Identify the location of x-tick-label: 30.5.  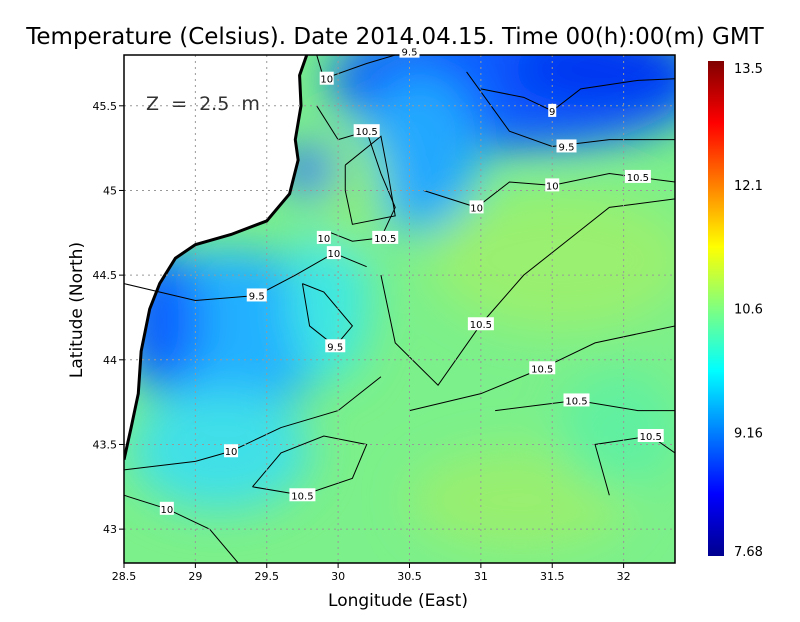
(409, 576).